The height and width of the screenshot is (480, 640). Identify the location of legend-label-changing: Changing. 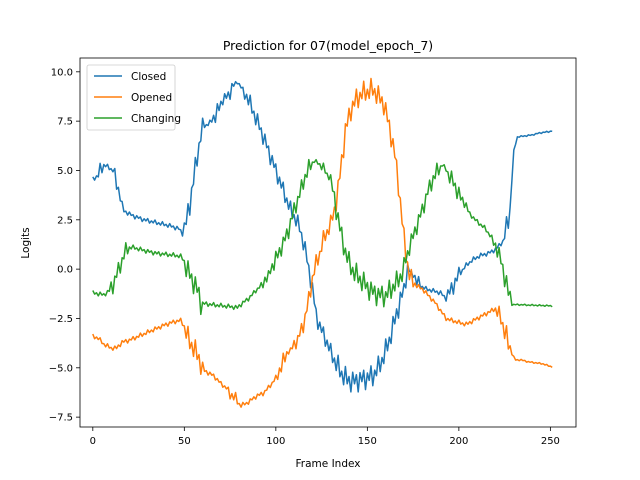
(156, 119).